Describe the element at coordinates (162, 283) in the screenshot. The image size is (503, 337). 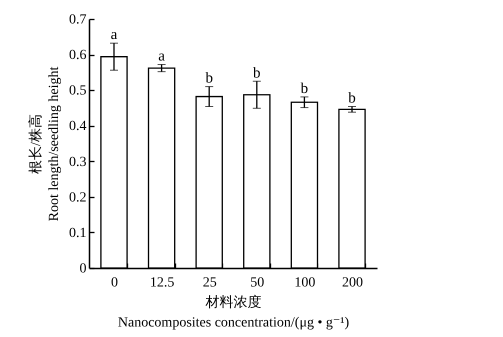
I see `x-tick-label: 12.5` at that location.